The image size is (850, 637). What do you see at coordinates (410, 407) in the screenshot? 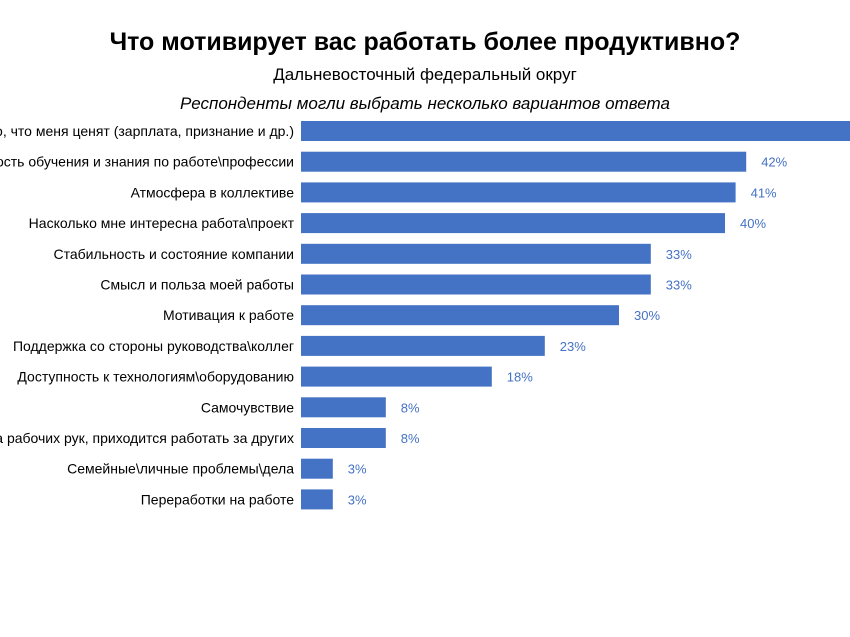
I see `value-label-9: 8%` at bounding box center [410, 407].